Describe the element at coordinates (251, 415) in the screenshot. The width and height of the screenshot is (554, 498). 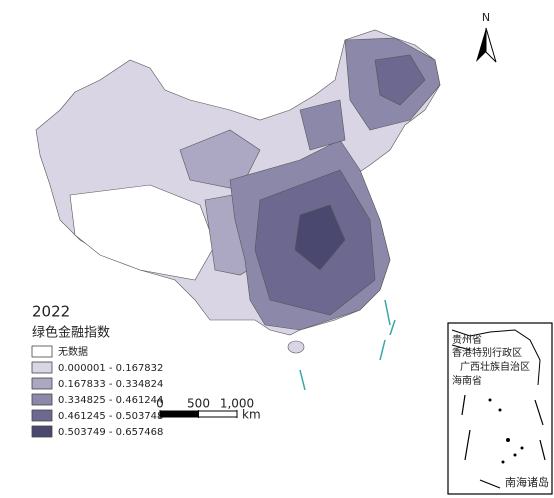
I see `scale-unit: km` at that location.